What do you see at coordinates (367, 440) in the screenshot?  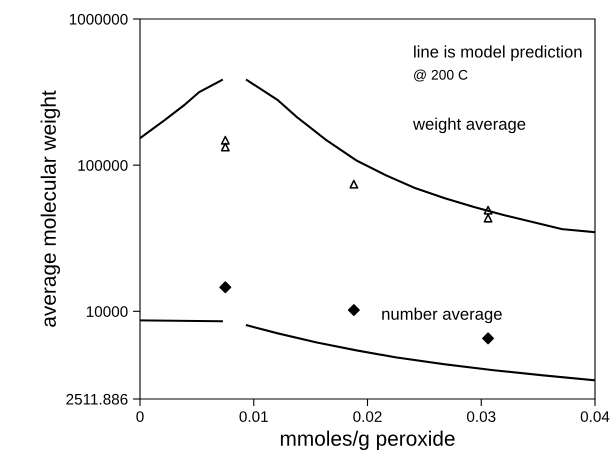 I see `x-axis-title: mmoles/g peroxide` at bounding box center [367, 440].